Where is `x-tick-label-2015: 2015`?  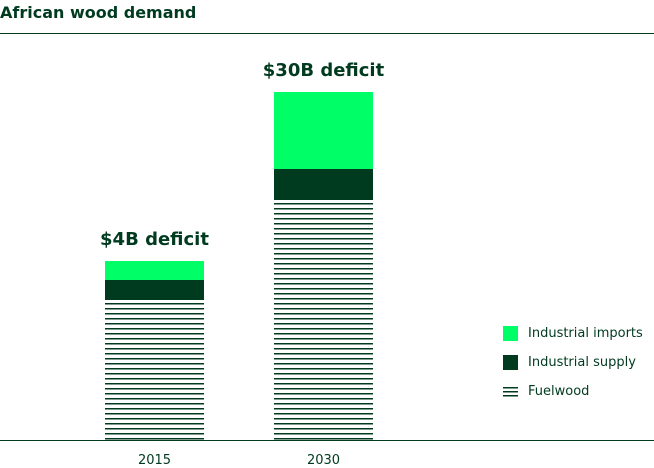 x-tick-label-2015: 2015 is located at coordinates (154, 460).